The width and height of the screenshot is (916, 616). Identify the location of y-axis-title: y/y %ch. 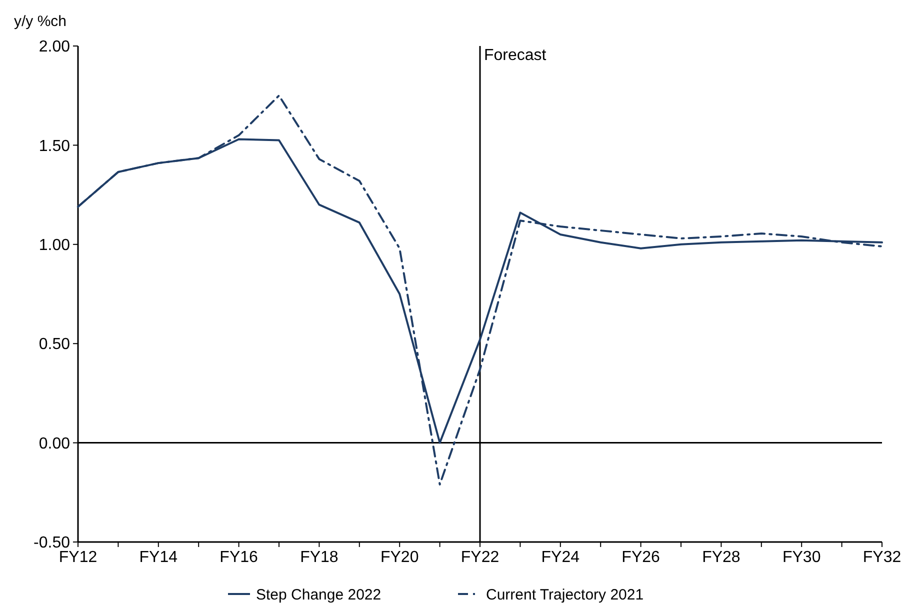
(40, 21).